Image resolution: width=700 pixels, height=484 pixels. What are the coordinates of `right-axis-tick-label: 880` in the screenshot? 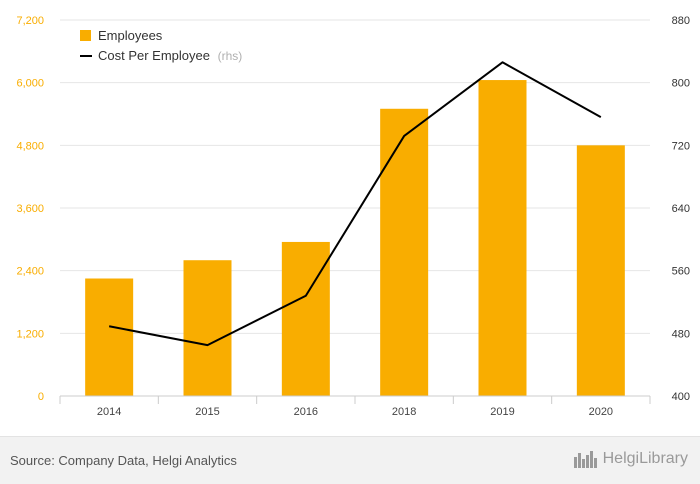 It's located at (681, 21).